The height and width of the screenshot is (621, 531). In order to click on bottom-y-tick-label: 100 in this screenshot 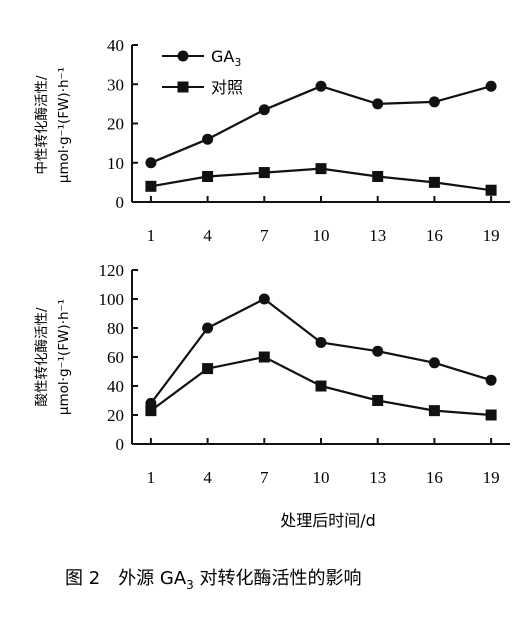, I will do `click(112, 299)`.